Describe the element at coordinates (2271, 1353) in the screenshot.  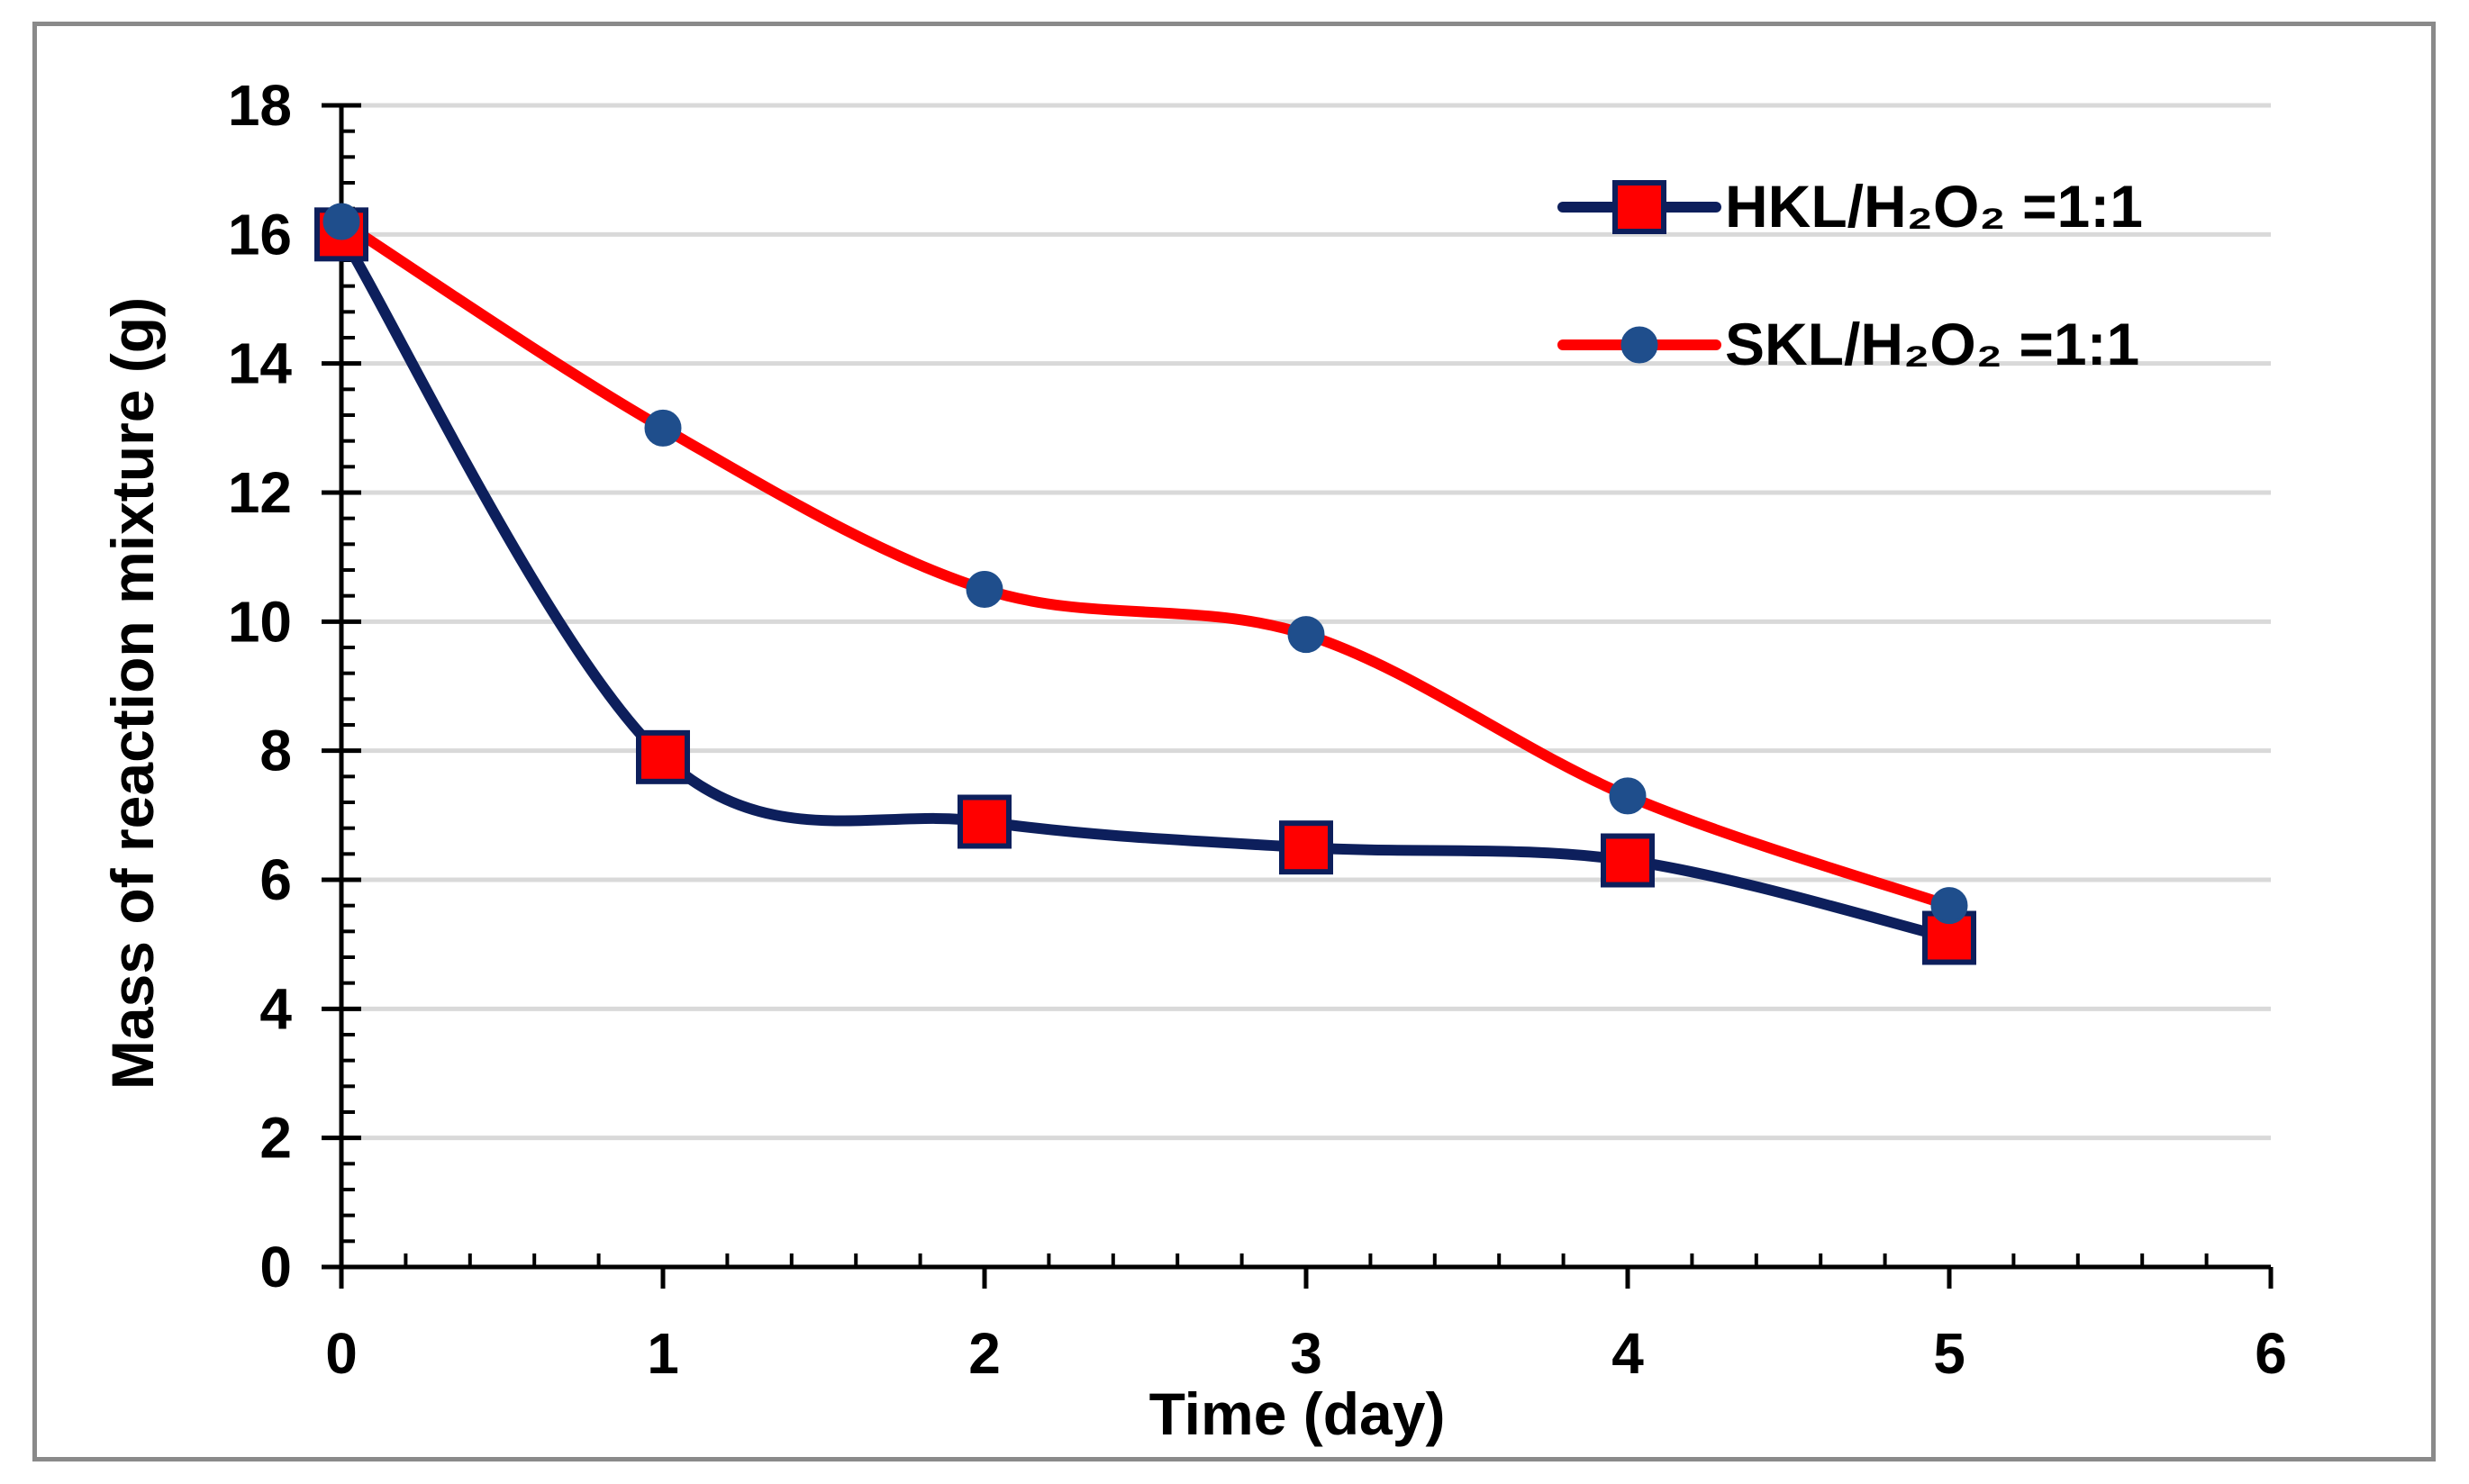
I see `x-tick-label: 6` at that location.